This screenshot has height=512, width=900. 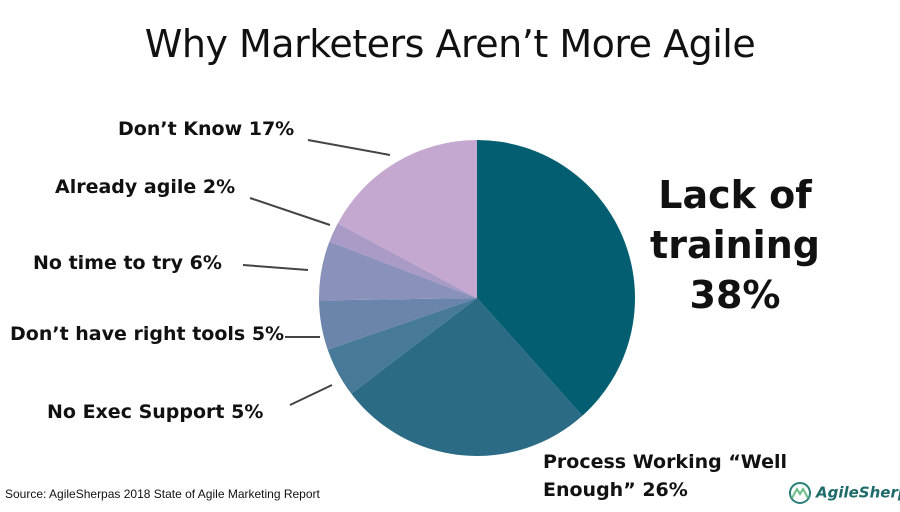 I want to click on chart-title: Why Marketers Aren’t More Agile, so click(x=450, y=44).